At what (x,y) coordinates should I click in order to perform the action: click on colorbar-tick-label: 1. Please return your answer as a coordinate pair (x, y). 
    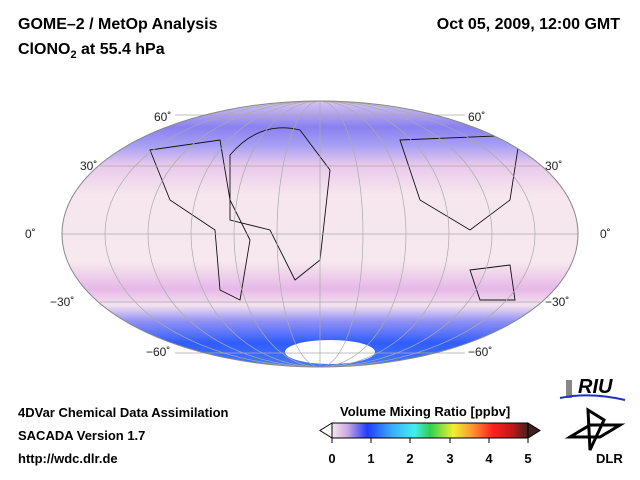
    Looking at the image, I should click on (371, 458).